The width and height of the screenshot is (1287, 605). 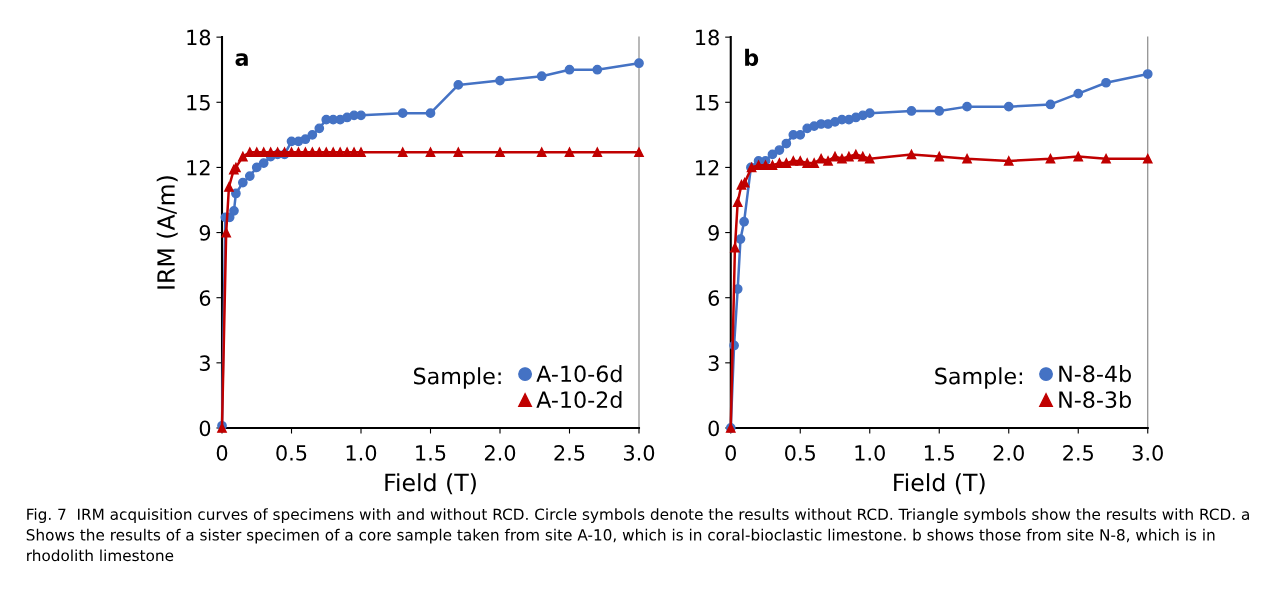 I want to click on caption: Fig. 7 IRM acquisition curves of specimens with and without RCD. Circle symbols denote the results without RCD. Triangle symbols show the results with RCD. a Shows the results of a sister specimen of a core sample taken from site A-10, which is in coral-bioclastic limestone. b shows those from site N-8, which is in rhodolith limestone, so click(x=637, y=535).